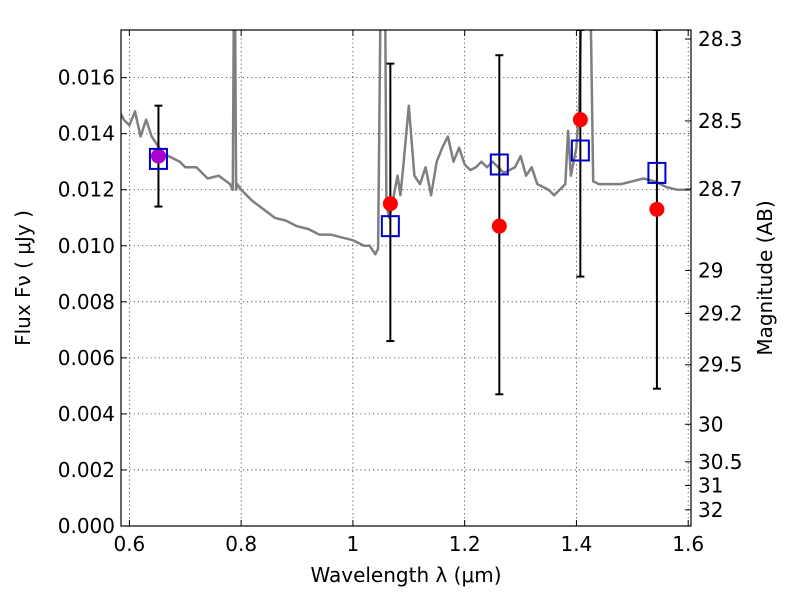 The image size is (800, 600). I want to click on y2-tick-label: 28.5, so click(720, 121).